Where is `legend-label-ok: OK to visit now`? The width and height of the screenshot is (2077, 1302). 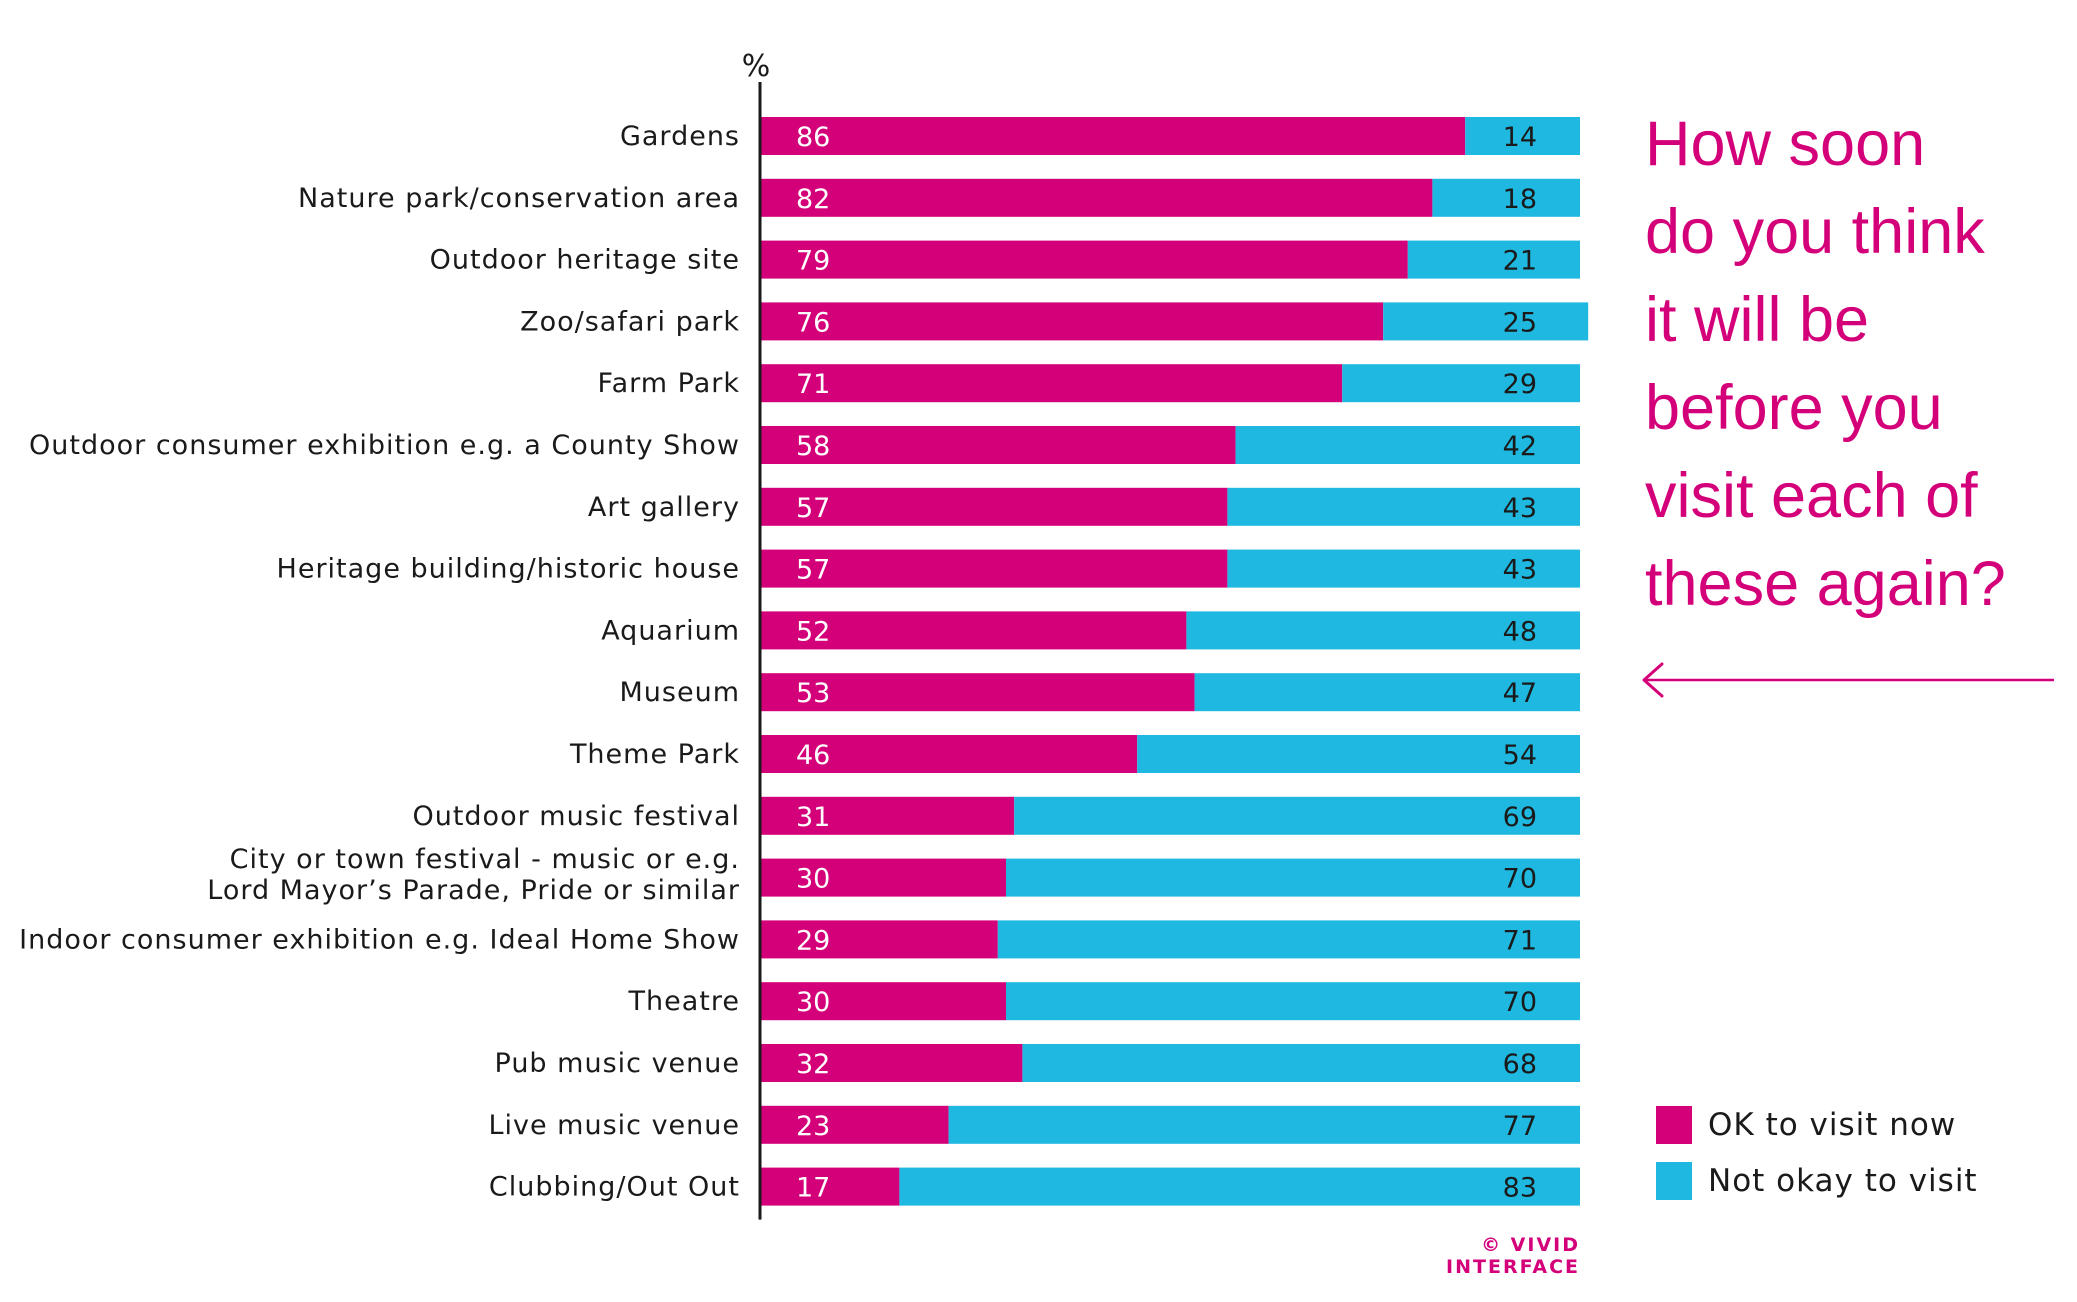 legend-label-ok: OK to visit now is located at coordinates (1832, 1125).